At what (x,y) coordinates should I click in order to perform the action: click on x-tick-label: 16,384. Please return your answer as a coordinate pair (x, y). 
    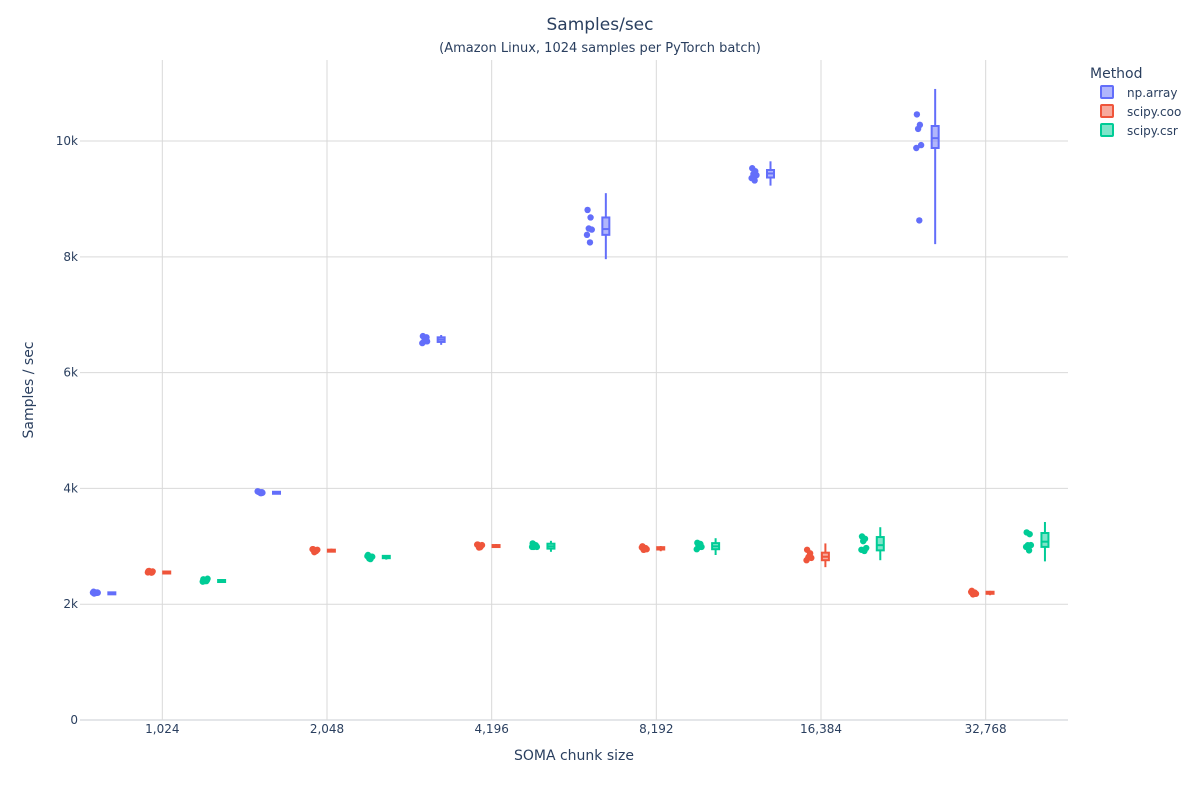
    Looking at the image, I should click on (821, 729).